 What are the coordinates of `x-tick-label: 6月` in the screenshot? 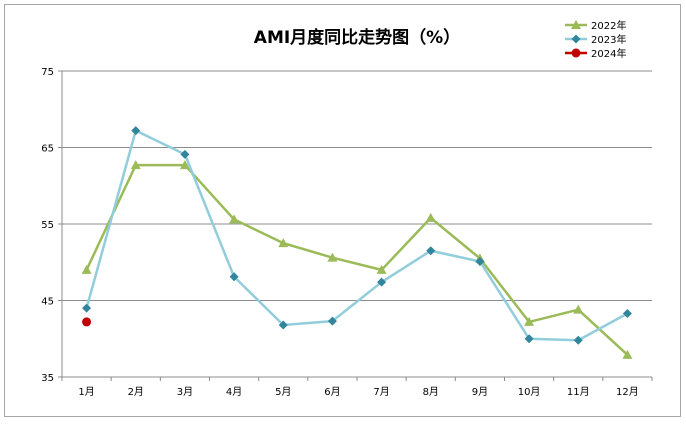 It's located at (332, 392).